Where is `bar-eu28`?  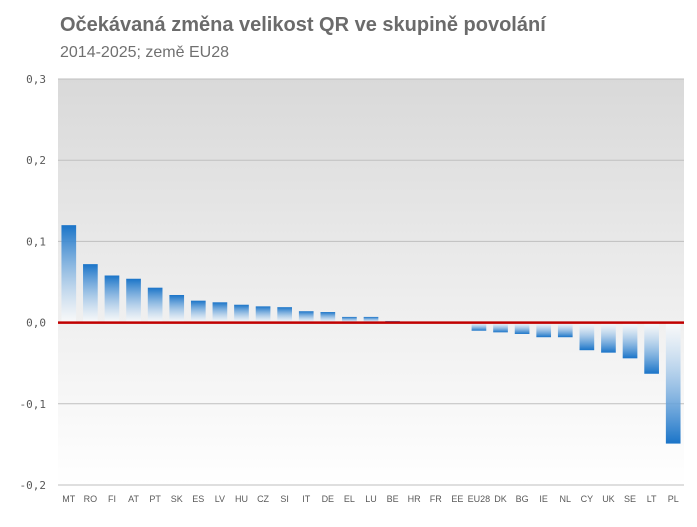 bar-eu28 is located at coordinates (479, 326).